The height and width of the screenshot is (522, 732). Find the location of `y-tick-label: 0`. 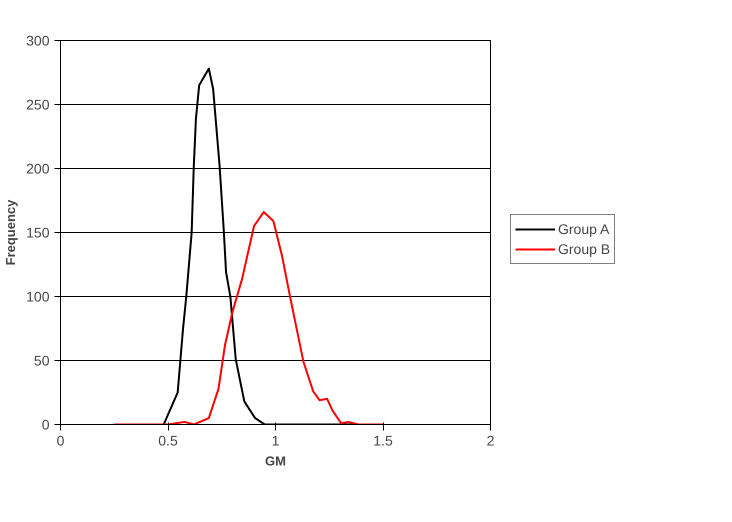

y-tick-label: 0 is located at coordinates (46, 424).